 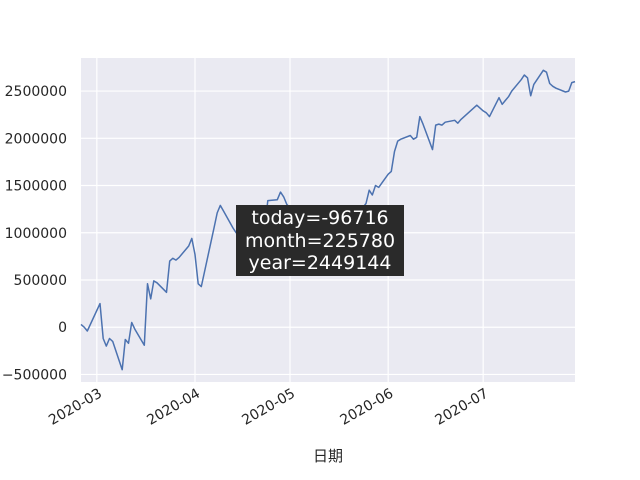 I want to click on y-tick-label: 2500000, so click(x=36, y=92).